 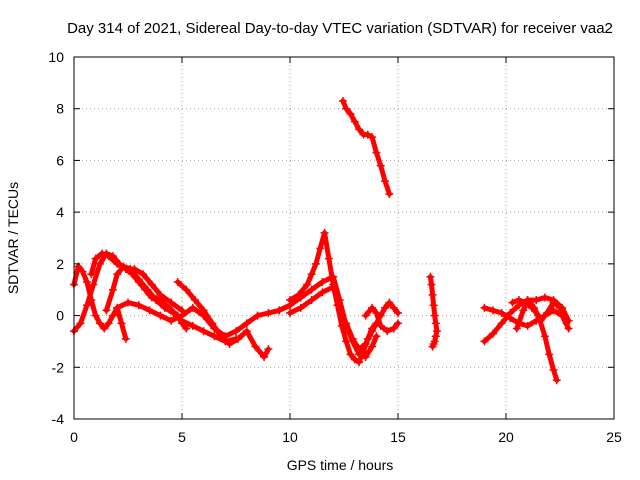 What do you see at coordinates (56, 57) in the screenshot?
I see `y-tick-label: 10` at bounding box center [56, 57].